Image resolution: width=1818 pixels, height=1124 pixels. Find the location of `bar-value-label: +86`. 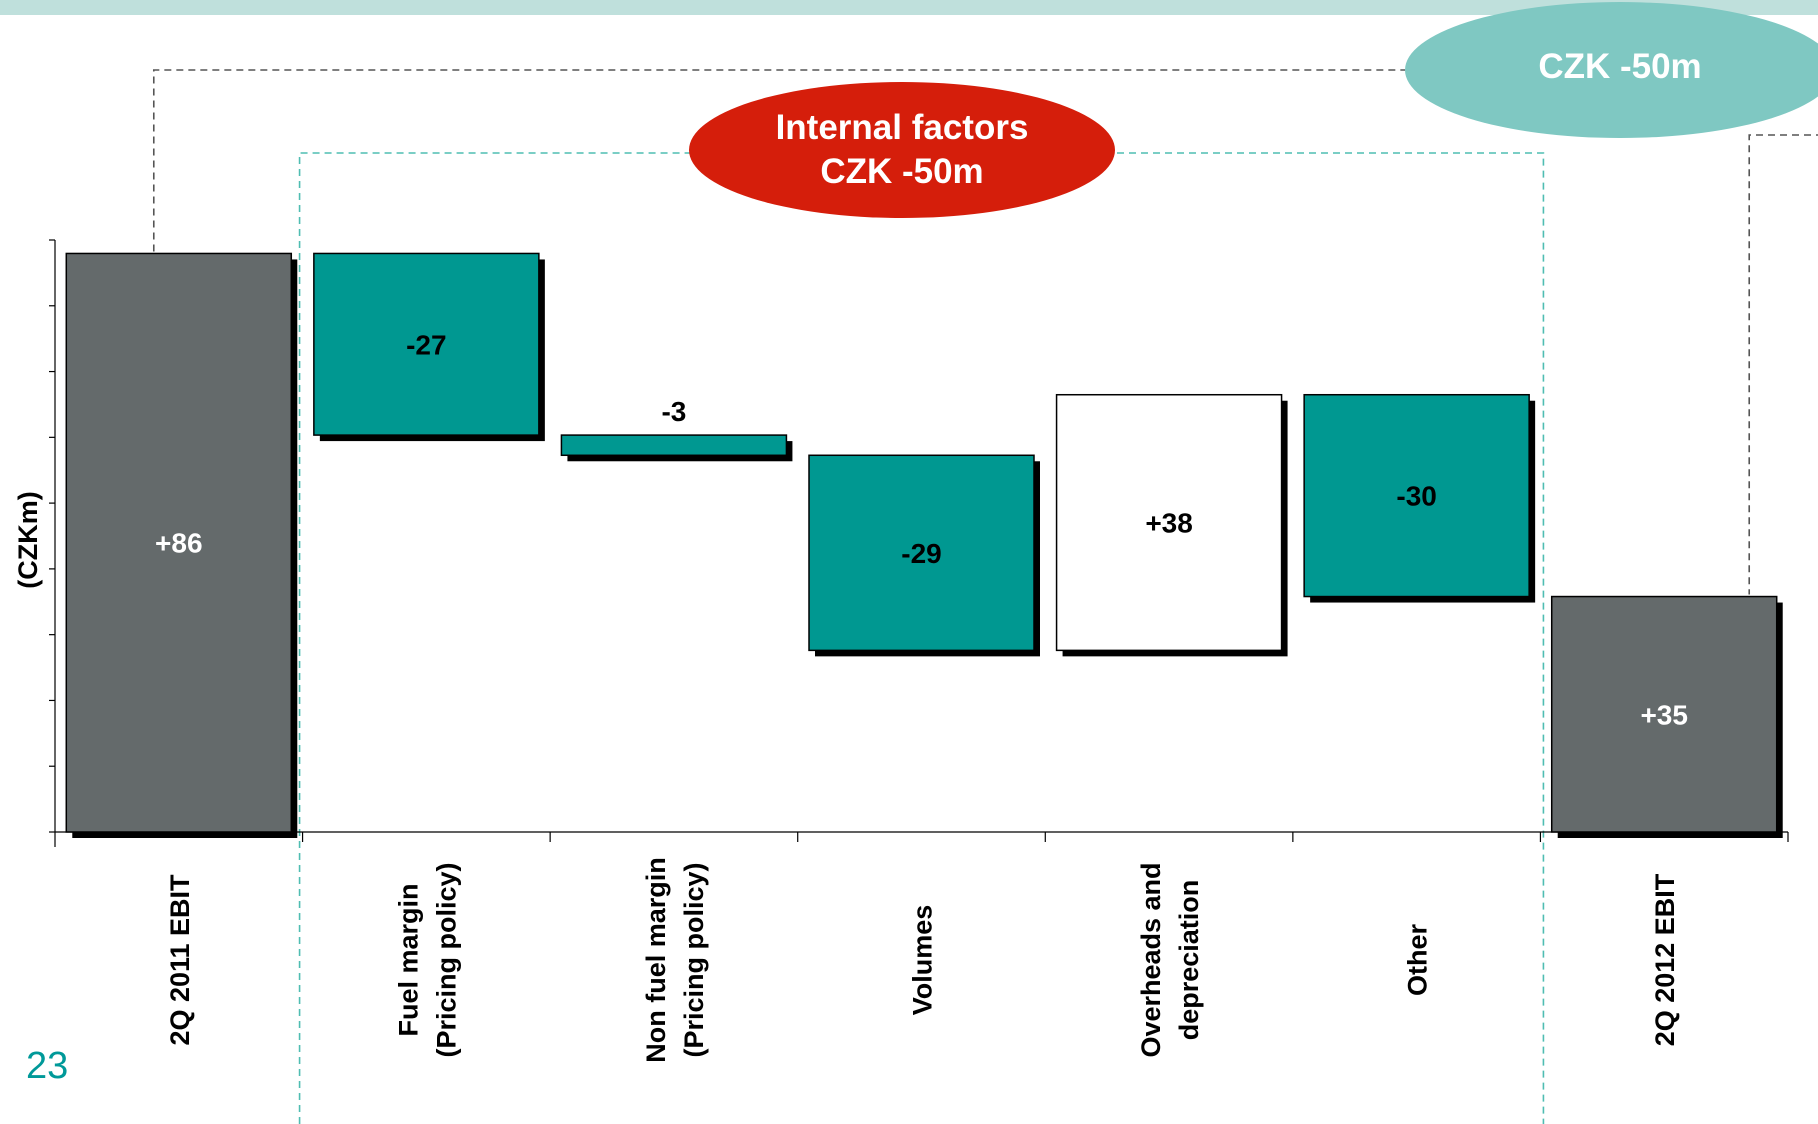

bar-value-label: +86 is located at coordinates (179, 543).